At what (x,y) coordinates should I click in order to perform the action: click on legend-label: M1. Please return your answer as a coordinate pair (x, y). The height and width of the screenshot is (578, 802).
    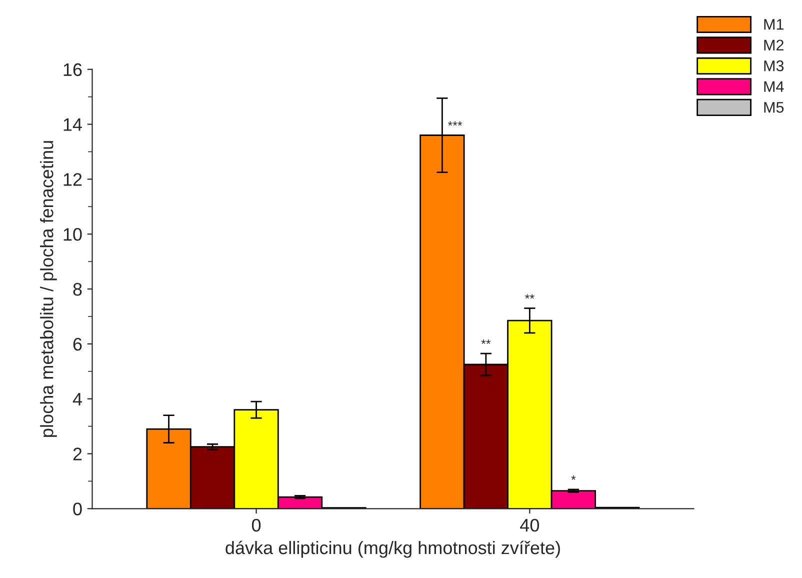
    Looking at the image, I should click on (774, 24).